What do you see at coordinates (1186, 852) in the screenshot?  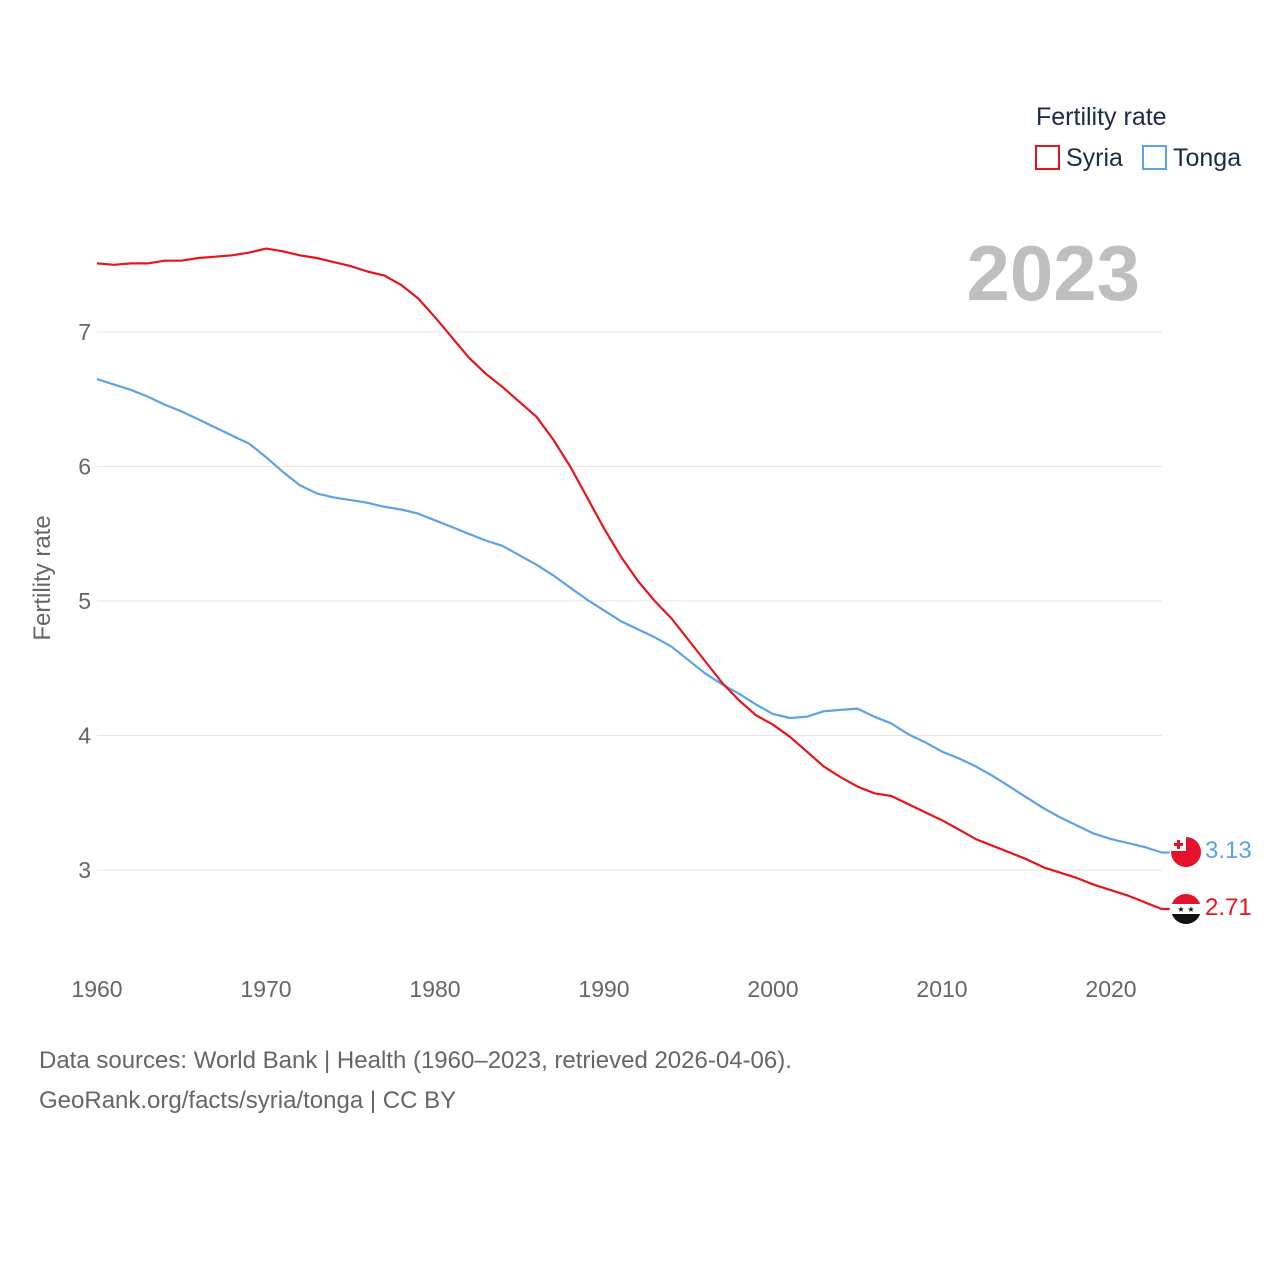 I see `tonga-flag-icon` at bounding box center [1186, 852].